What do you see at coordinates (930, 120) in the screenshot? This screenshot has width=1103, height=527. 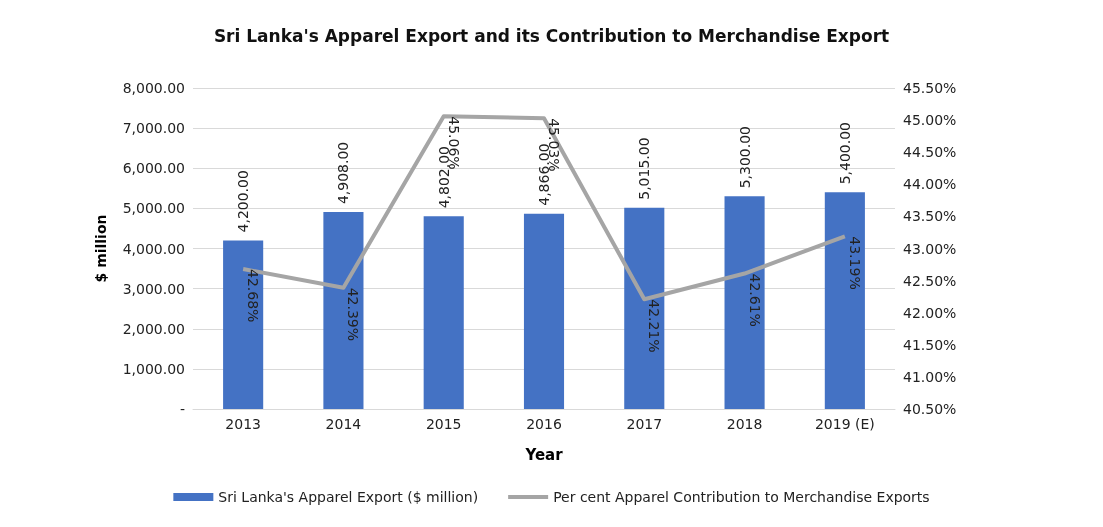 I see `y2-tick-label: 45.00%` at bounding box center [930, 120].